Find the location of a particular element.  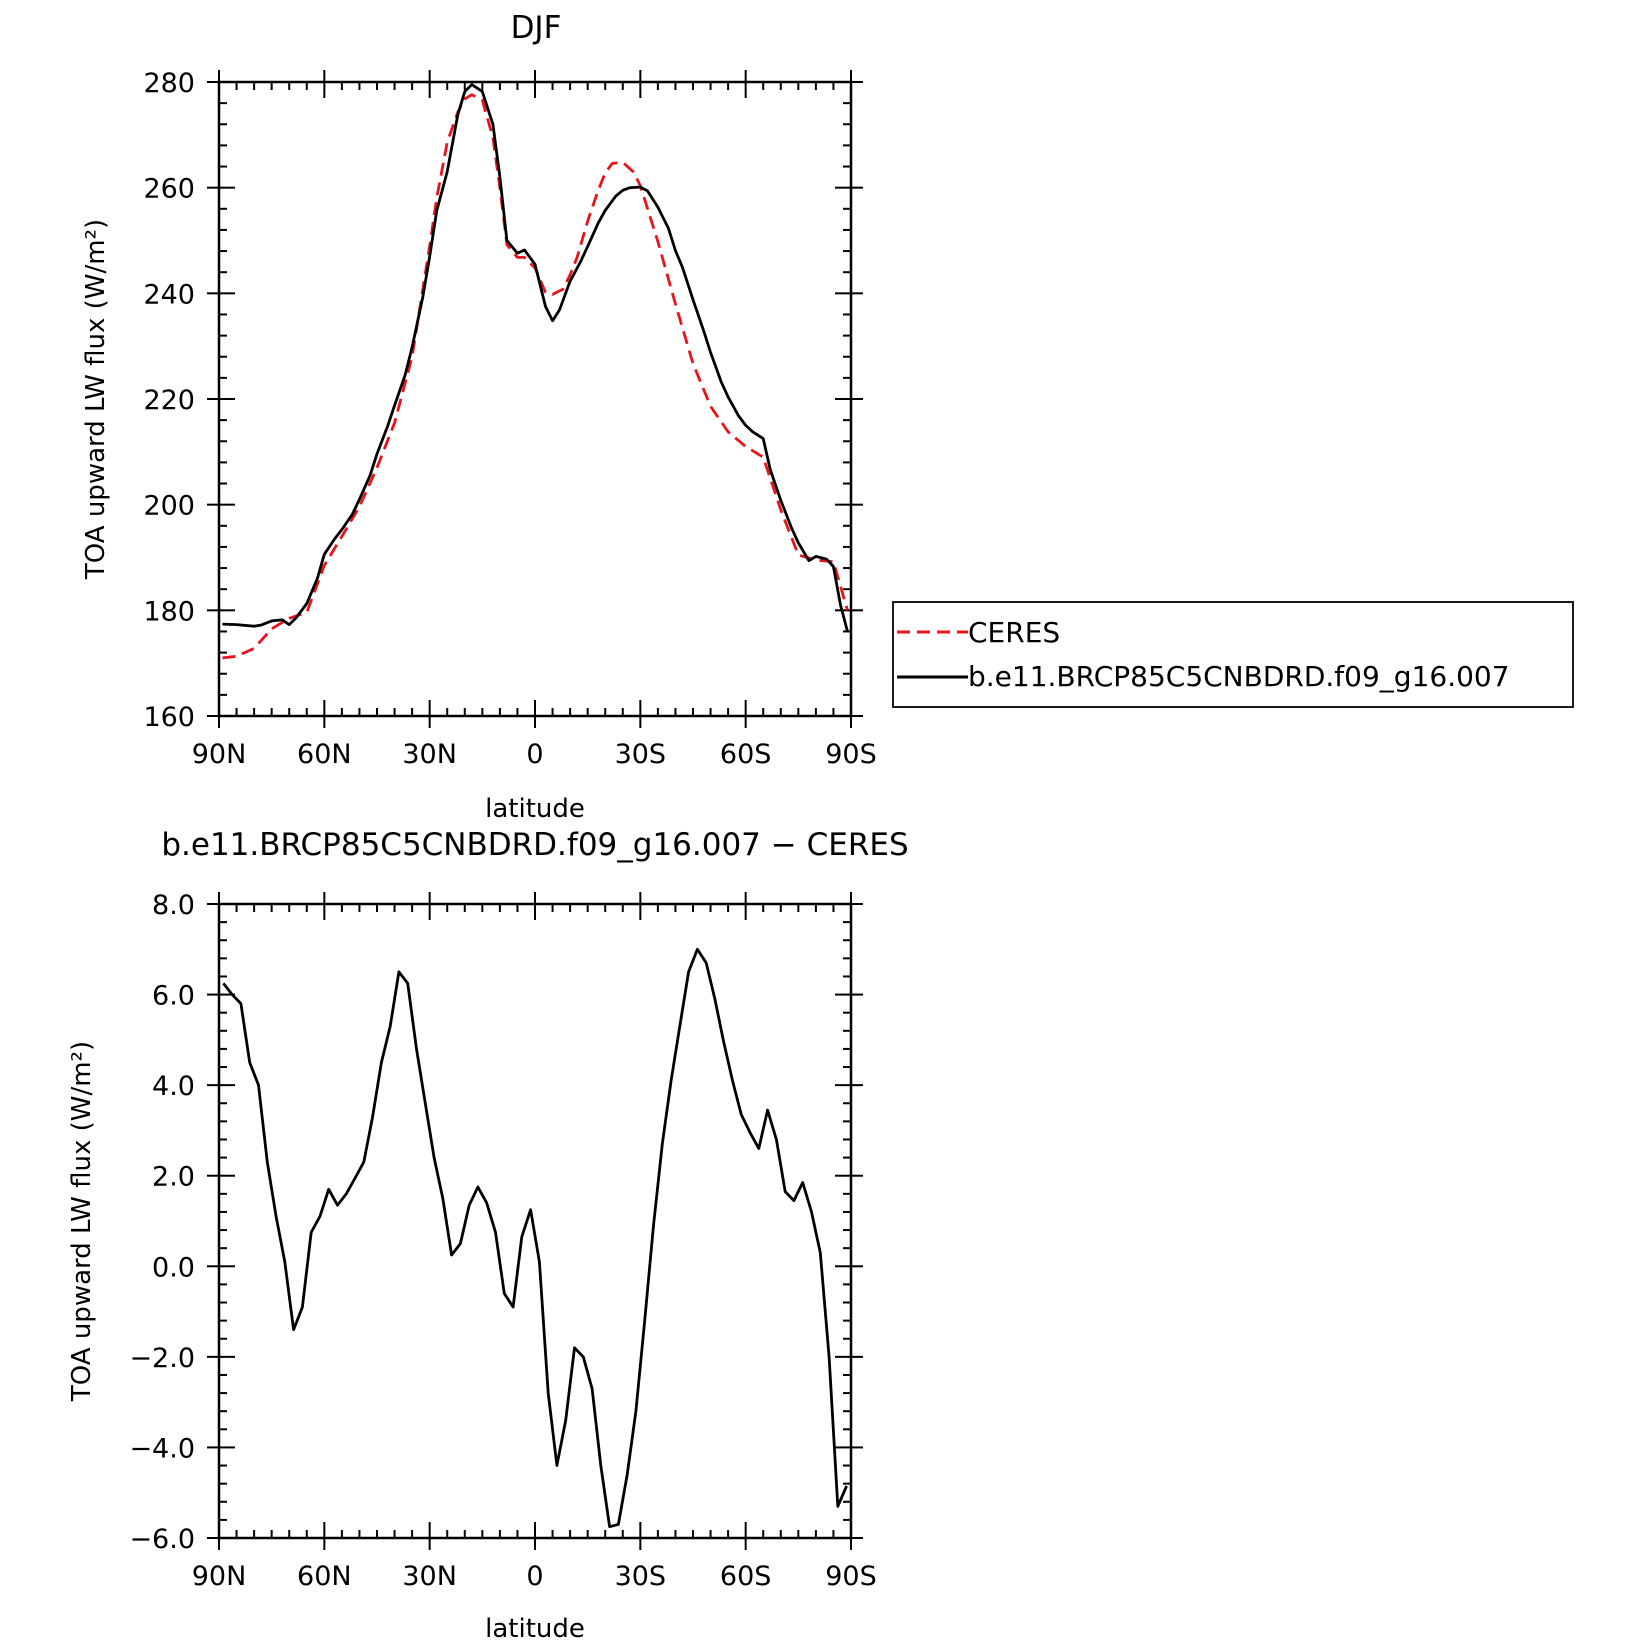

bottom-y-tick-label: 8.0 is located at coordinates (173, 905).